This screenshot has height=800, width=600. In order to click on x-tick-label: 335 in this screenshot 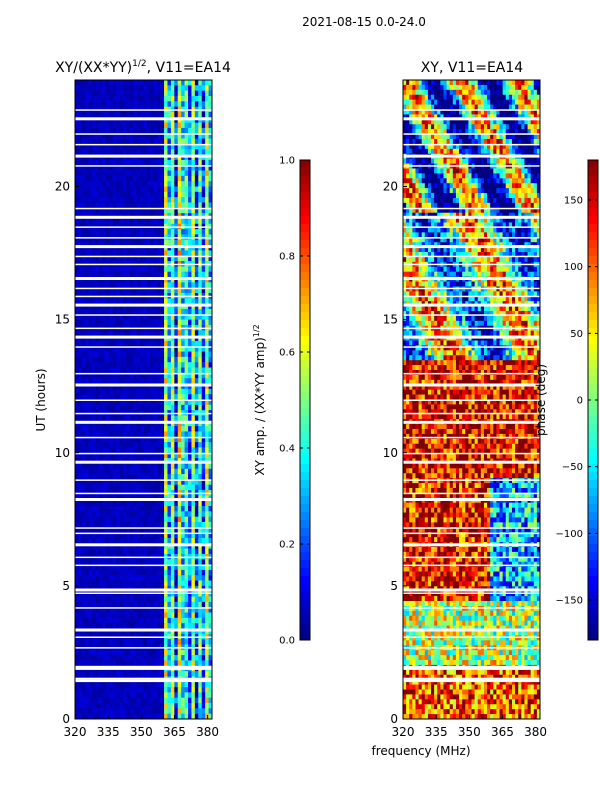, I will do `click(436, 732)`.